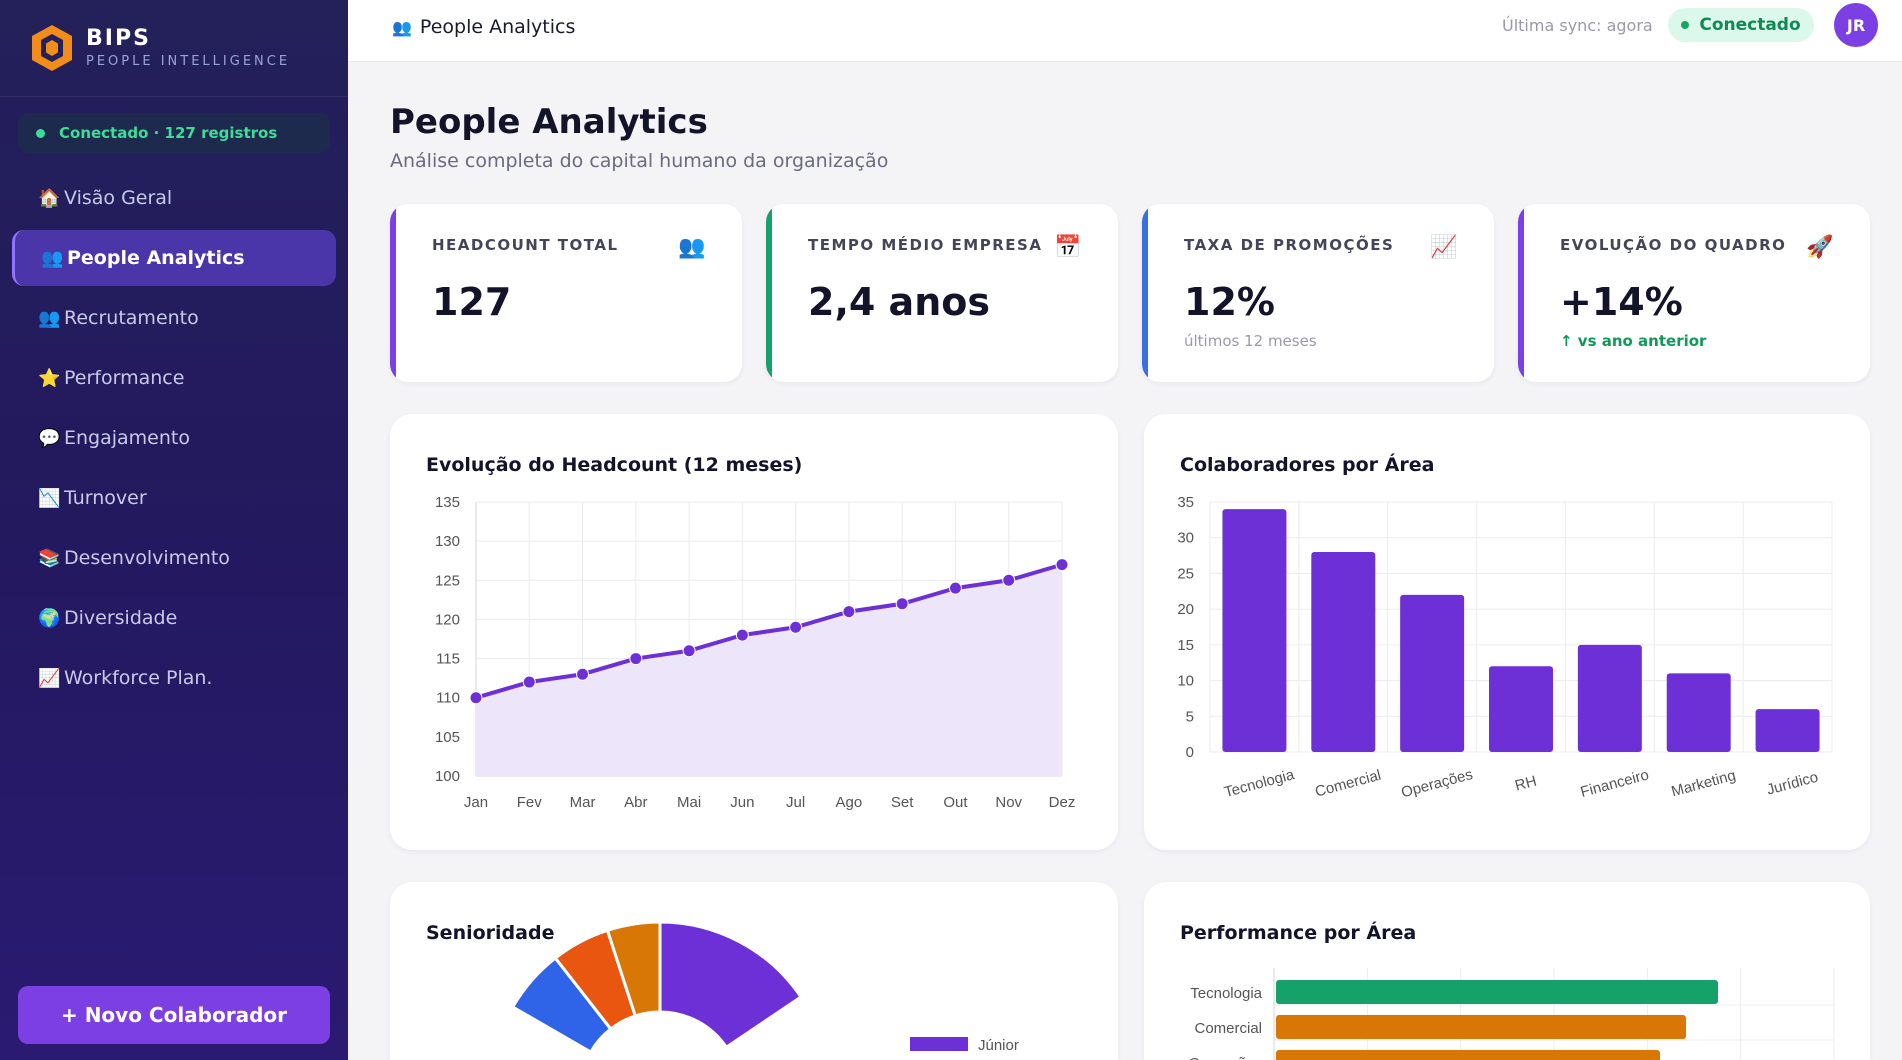  Describe the element at coordinates (40, 133) in the screenshot. I see `status-dot-icon` at that location.